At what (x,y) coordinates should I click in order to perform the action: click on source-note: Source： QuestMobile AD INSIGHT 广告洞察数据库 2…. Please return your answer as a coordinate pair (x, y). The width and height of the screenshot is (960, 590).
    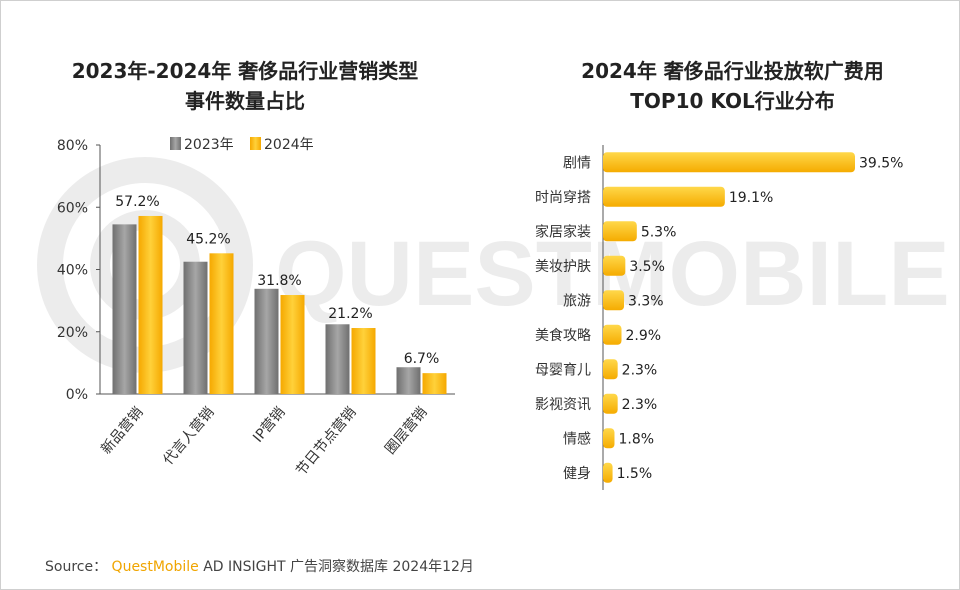
    Looking at the image, I should click on (259, 566).